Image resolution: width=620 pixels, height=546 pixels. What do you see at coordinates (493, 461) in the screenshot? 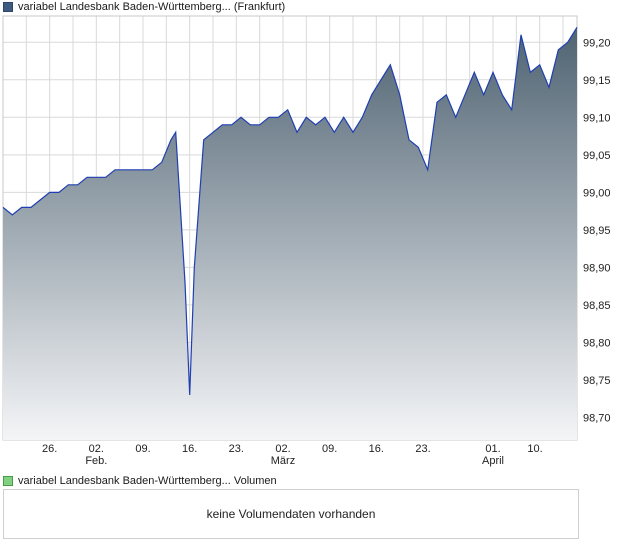
I see `x-month-label: April` at bounding box center [493, 461].